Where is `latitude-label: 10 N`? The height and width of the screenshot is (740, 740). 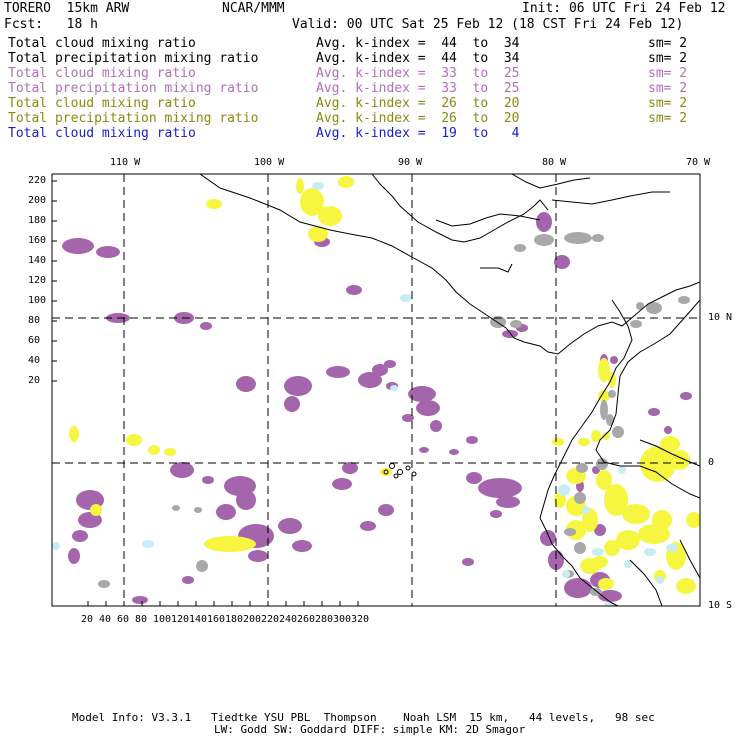 latitude-label: 10 N is located at coordinates (720, 317).